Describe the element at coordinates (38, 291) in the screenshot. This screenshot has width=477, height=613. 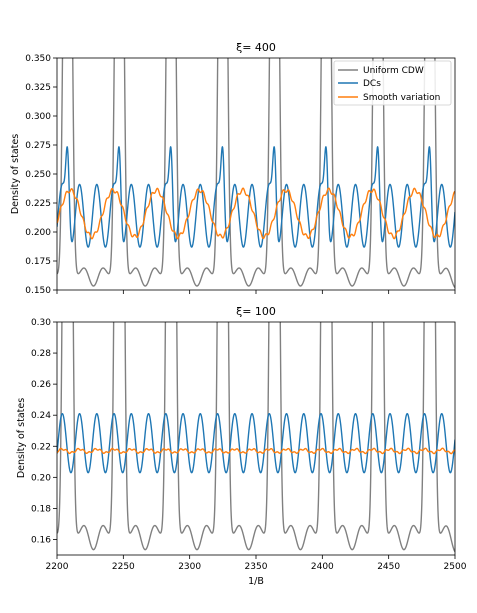
I see `y-tick-label: 0.150` at that location.